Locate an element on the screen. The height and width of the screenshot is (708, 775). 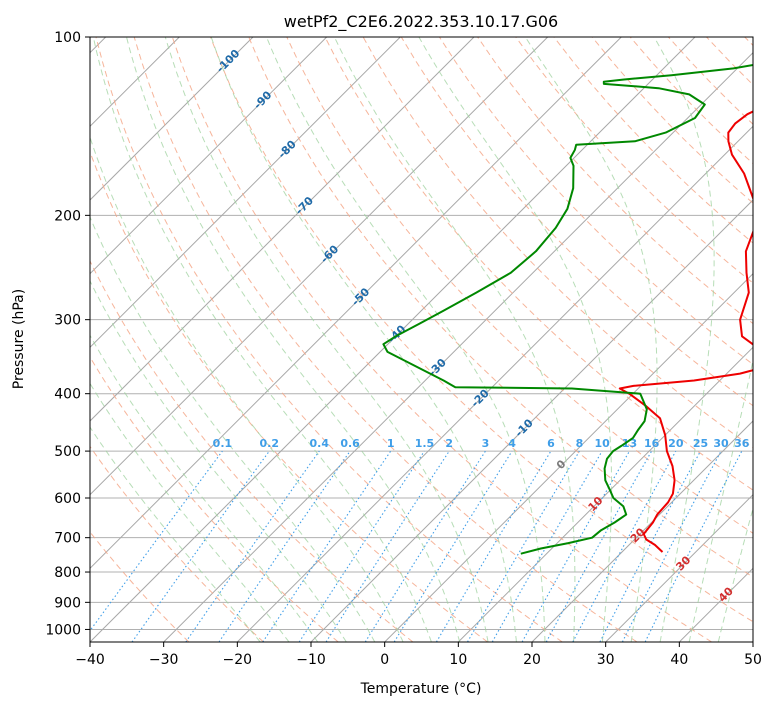
mixing-ratio-label: 0.6 is located at coordinates (350, 443).